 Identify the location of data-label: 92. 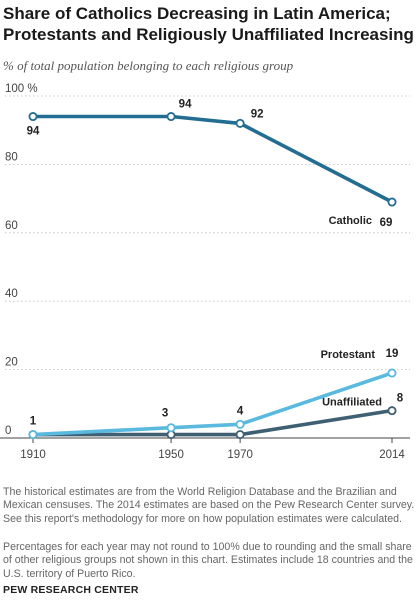
(257, 114).